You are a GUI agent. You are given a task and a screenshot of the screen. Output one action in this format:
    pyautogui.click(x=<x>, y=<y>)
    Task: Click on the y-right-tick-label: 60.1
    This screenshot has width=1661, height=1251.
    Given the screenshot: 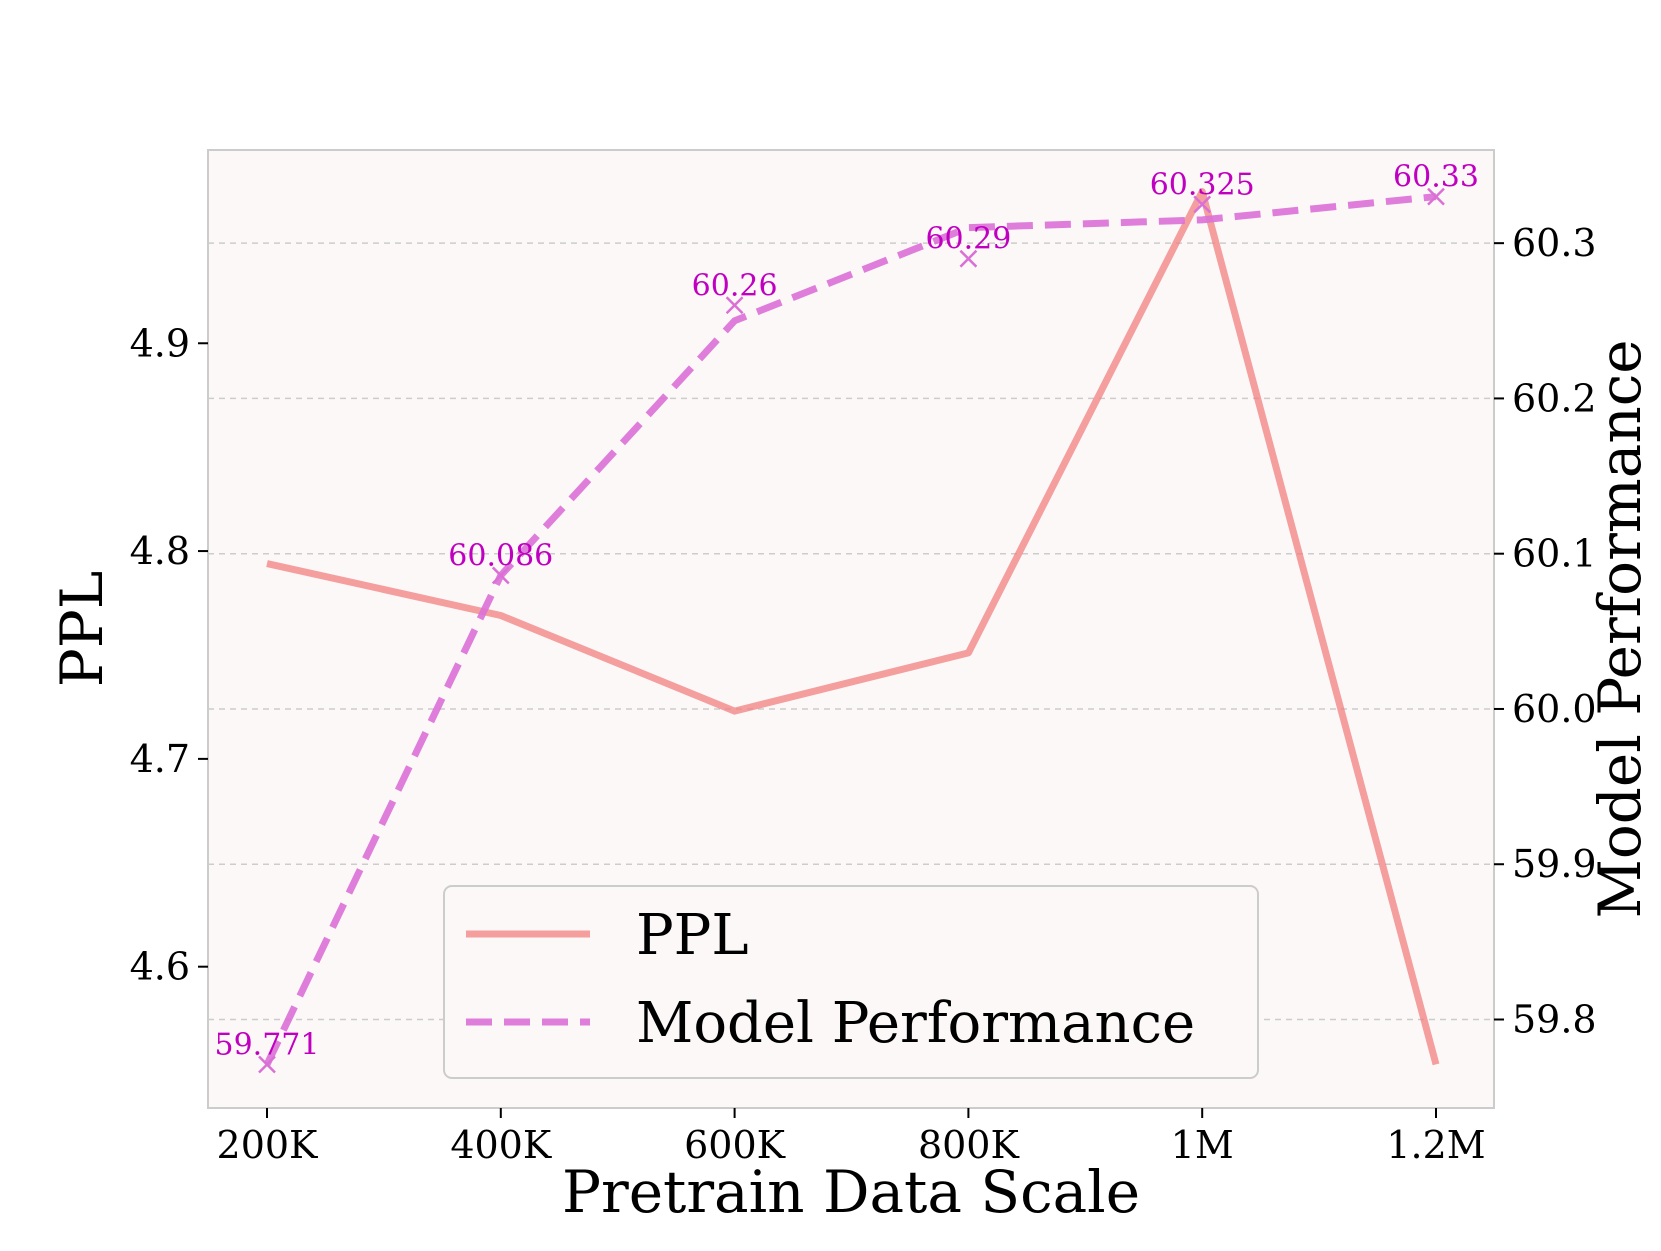 What is the action you would take?
    pyautogui.click(x=1554, y=554)
    